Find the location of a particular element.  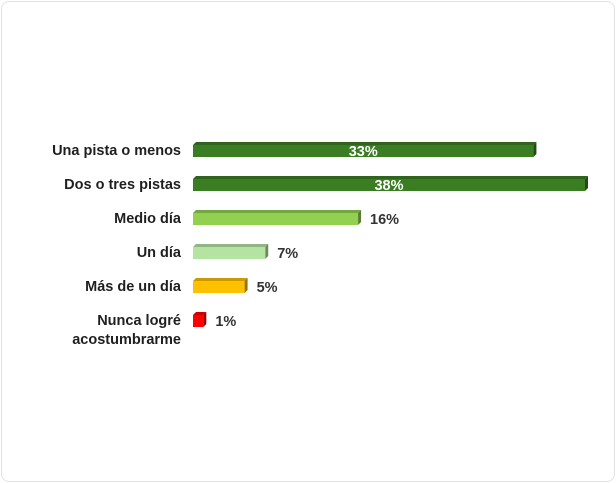

data-label: 1% is located at coordinates (225, 322).